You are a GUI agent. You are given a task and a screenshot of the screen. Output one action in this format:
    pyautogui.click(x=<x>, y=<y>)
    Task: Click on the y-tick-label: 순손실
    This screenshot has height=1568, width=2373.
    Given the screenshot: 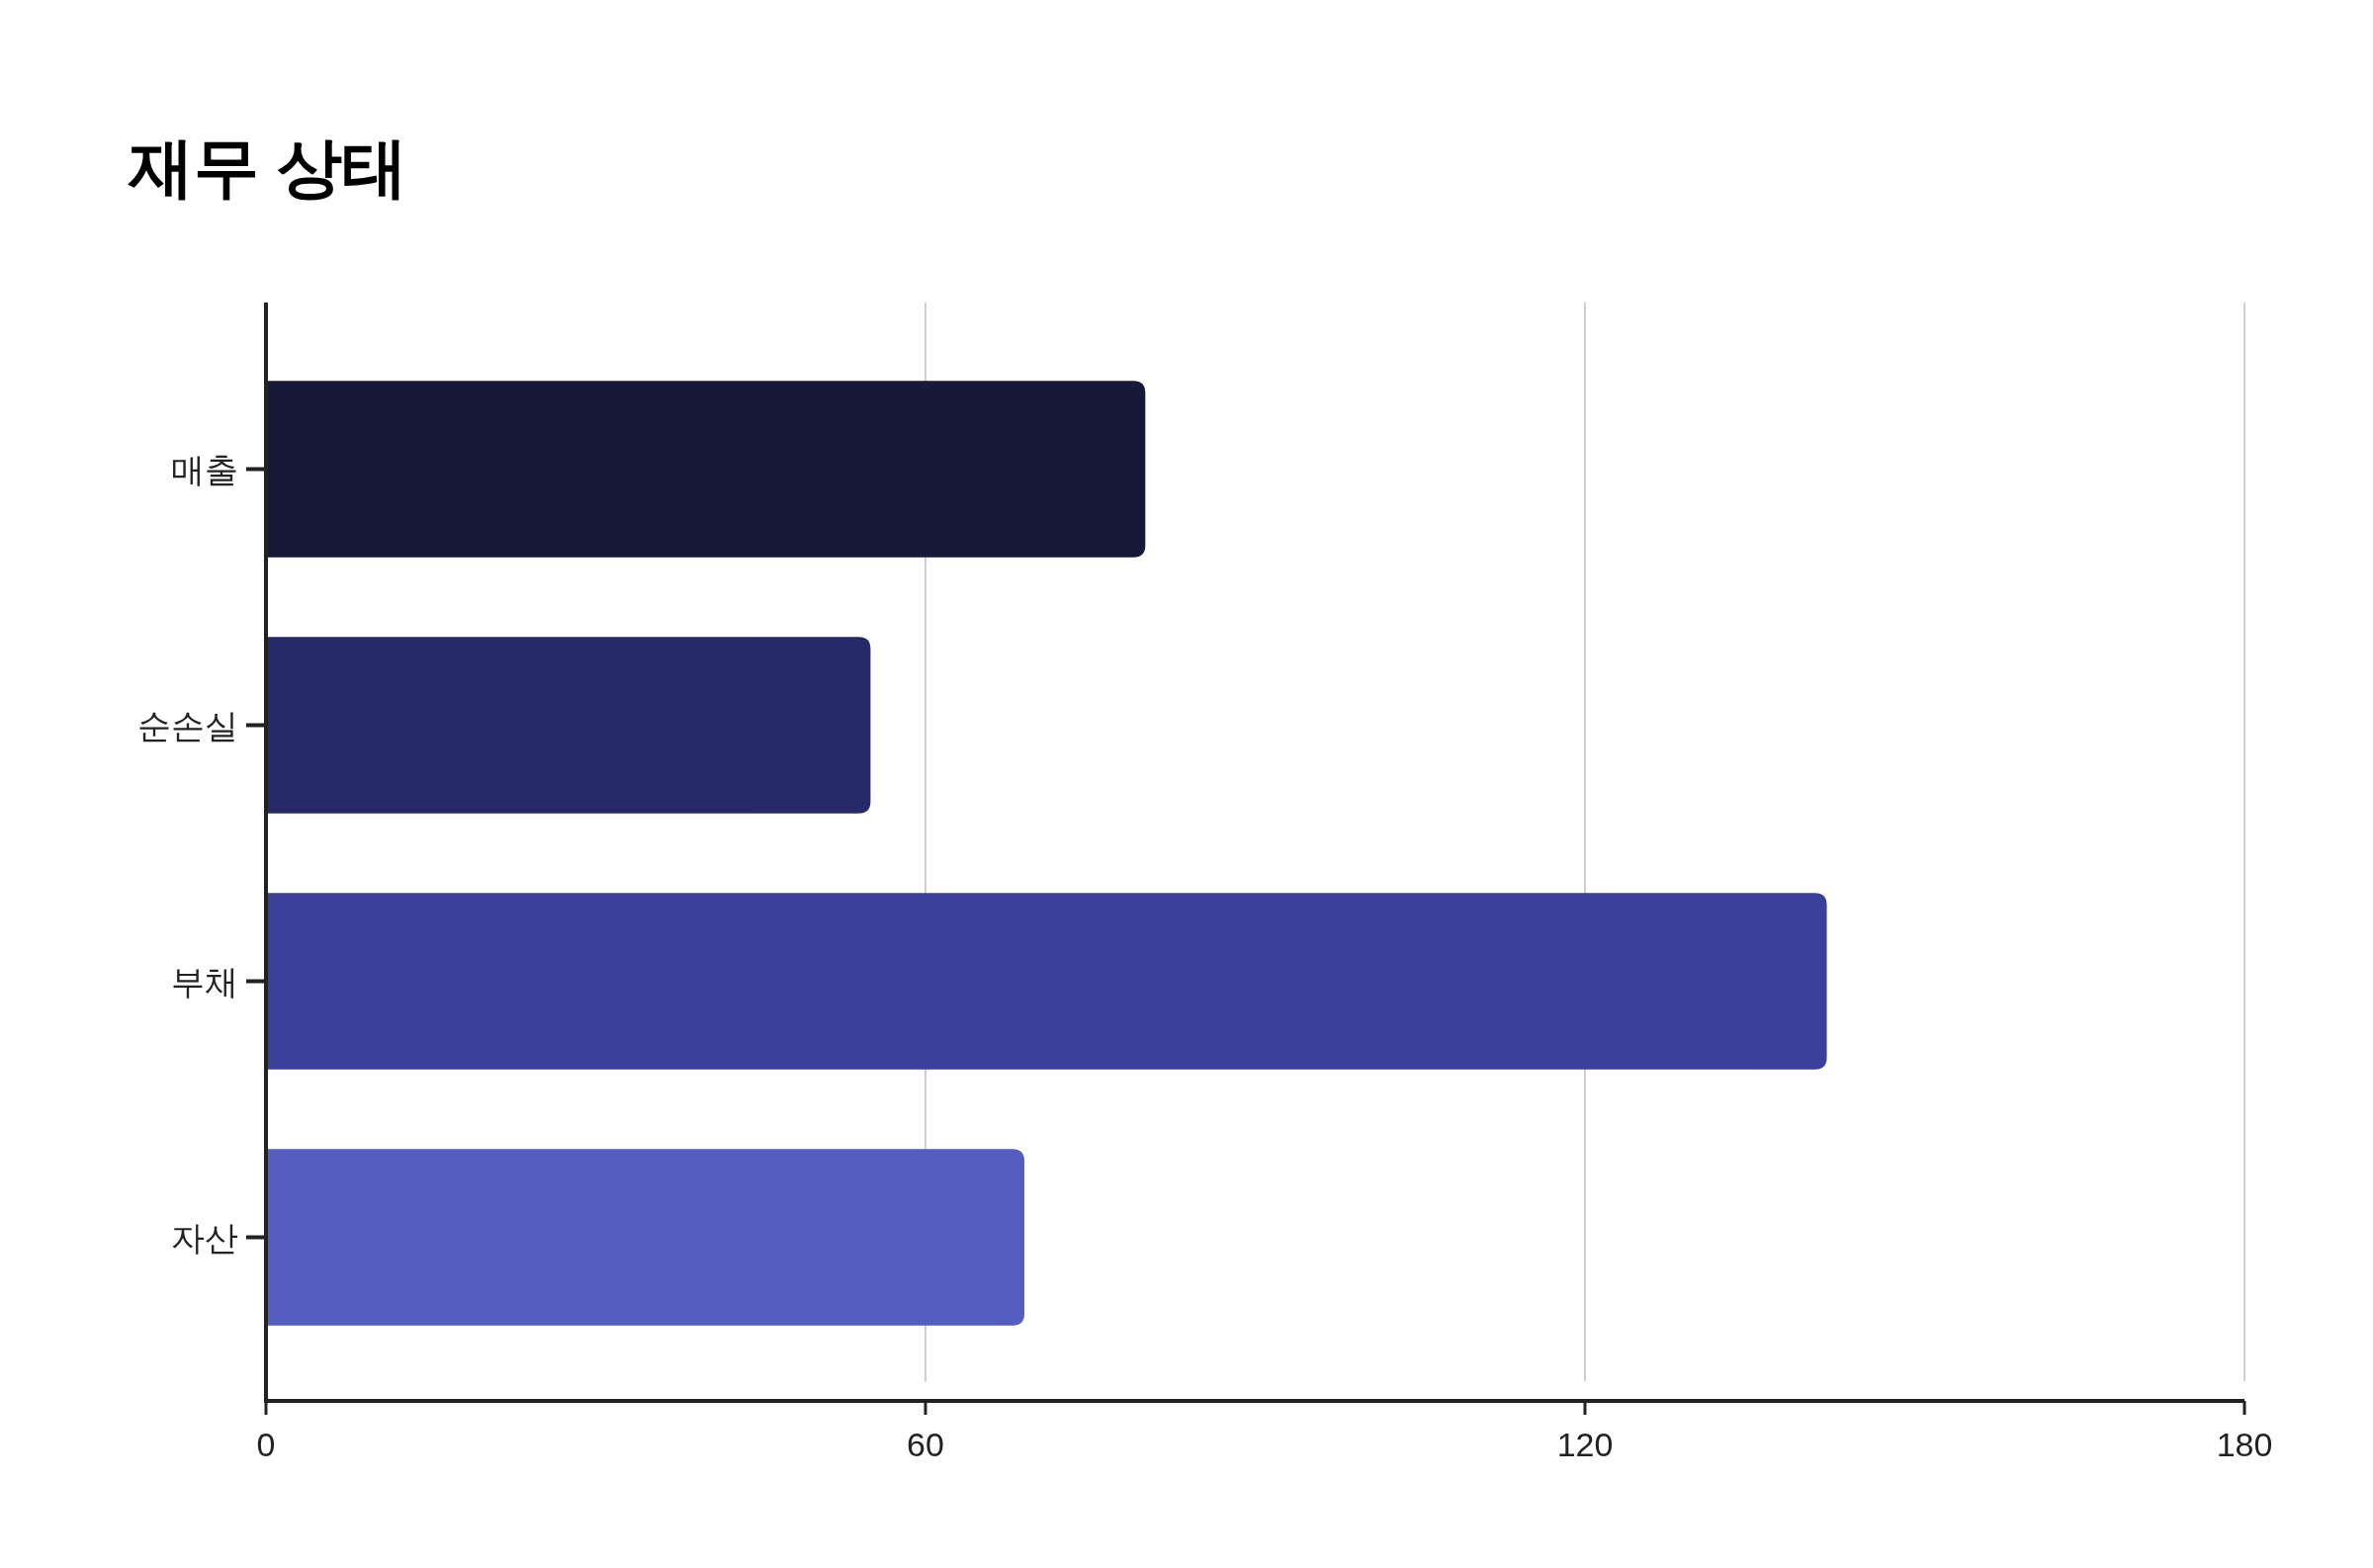 What is the action you would take?
    pyautogui.click(x=187, y=725)
    